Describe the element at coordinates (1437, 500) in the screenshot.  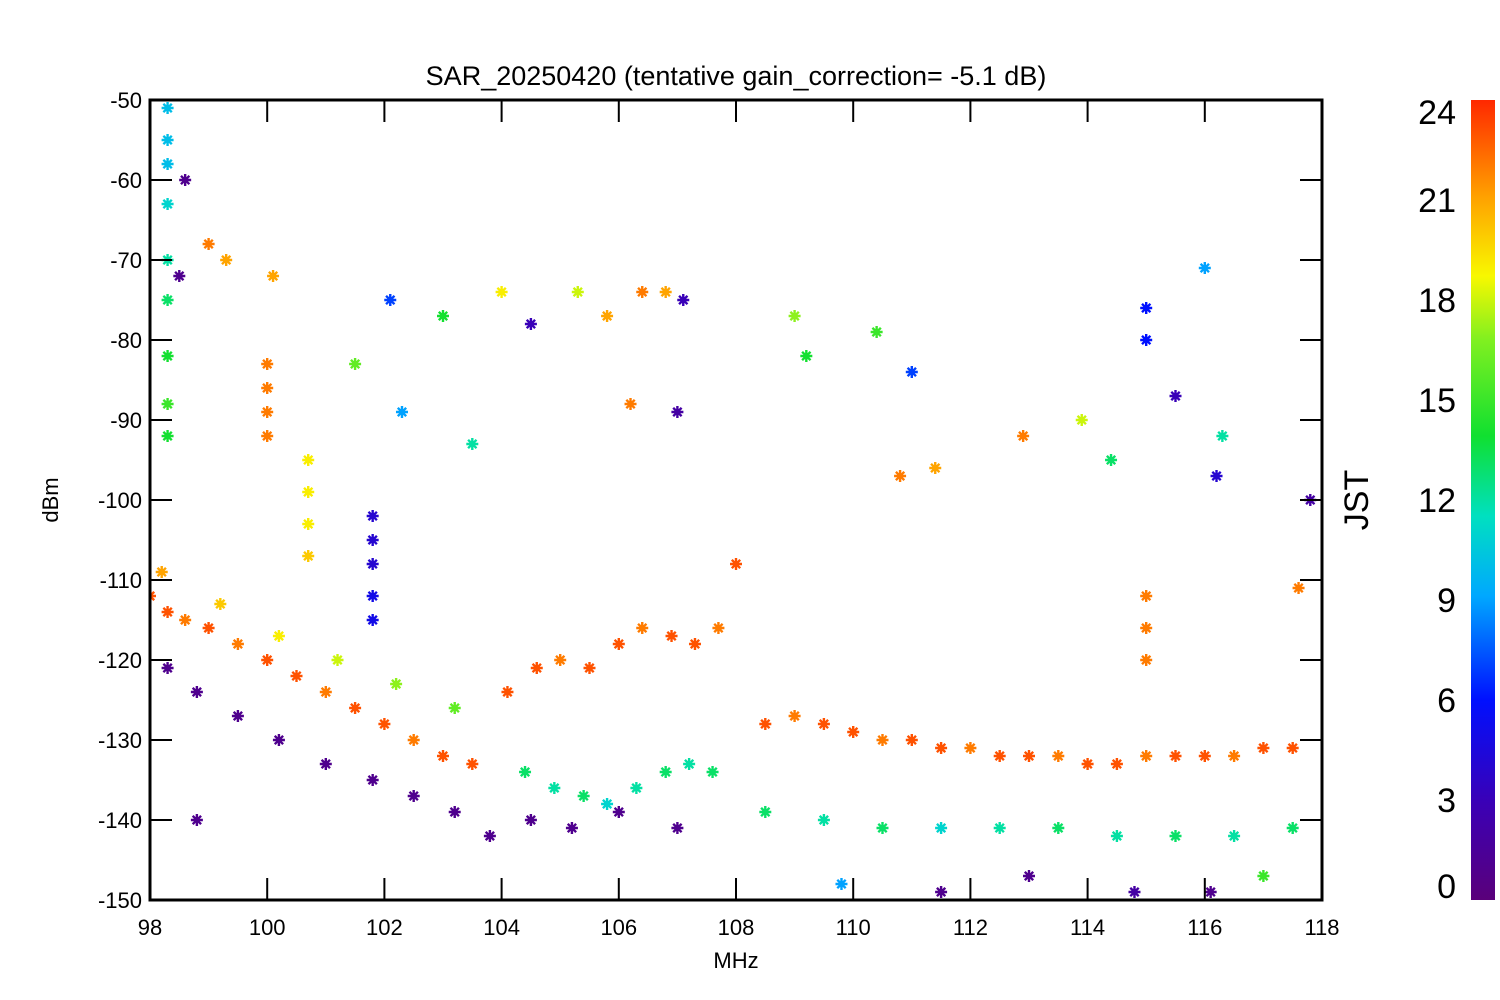
I see `colorbar-ticks: 0 3 6 9 12 15 18 21 24` at that location.